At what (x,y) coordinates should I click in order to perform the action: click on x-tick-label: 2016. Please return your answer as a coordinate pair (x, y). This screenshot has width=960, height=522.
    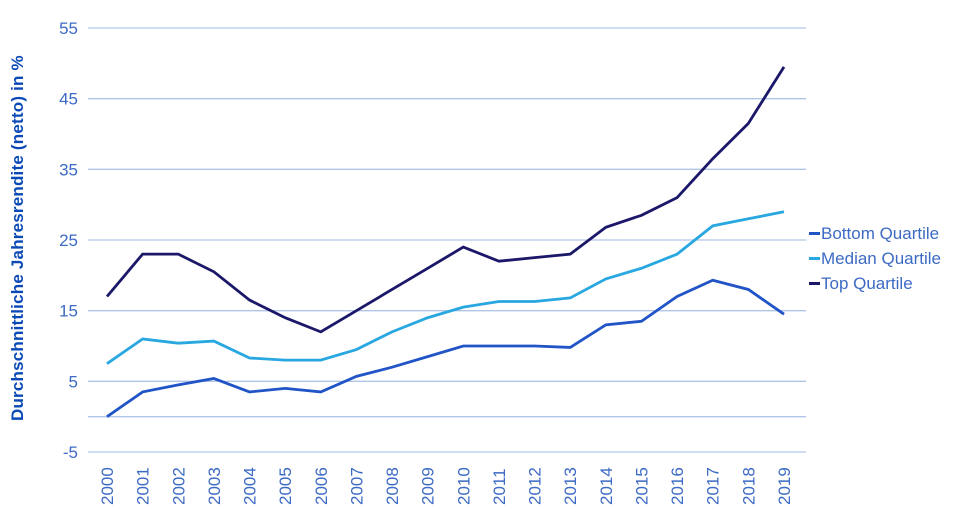
    Looking at the image, I should click on (677, 486).